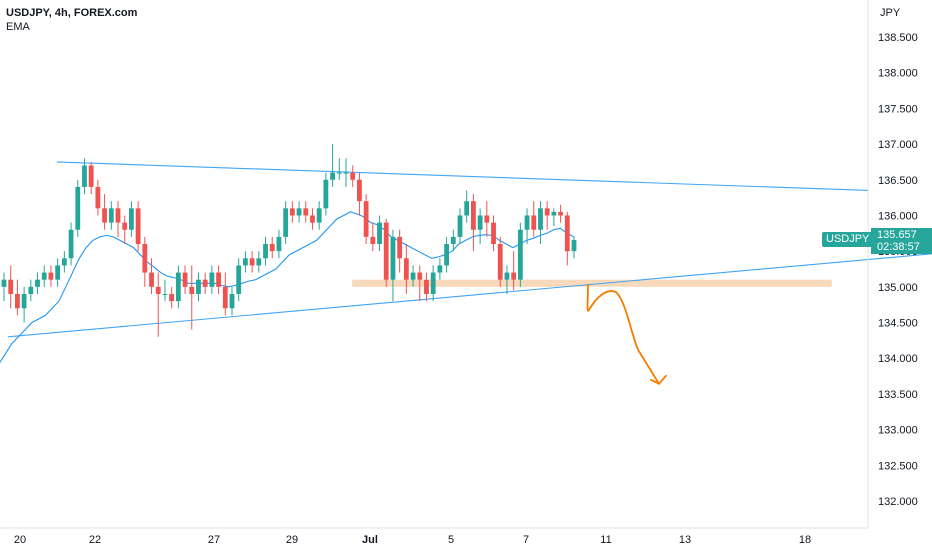 The image size is (932, 550). I want to click on support-zone-rect, so click(592, 283).